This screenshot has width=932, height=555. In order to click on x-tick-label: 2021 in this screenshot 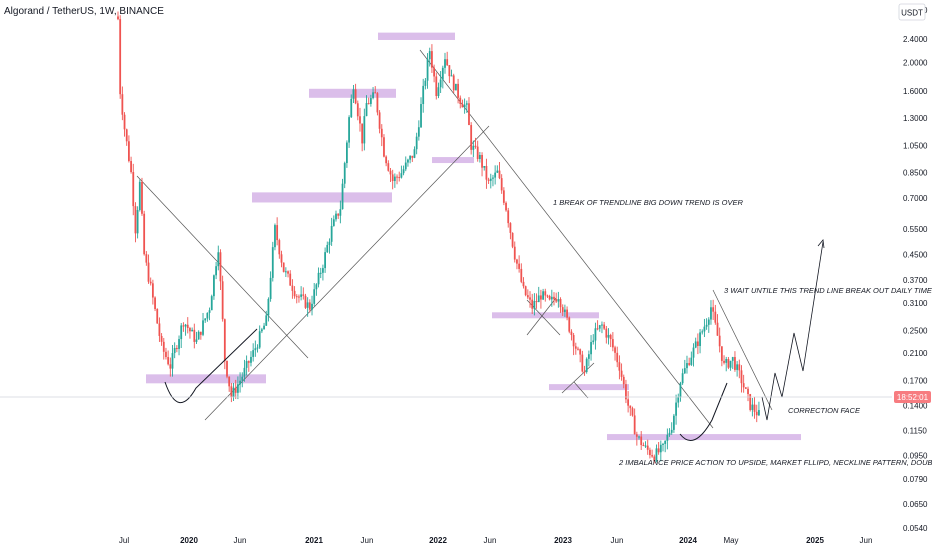, I will do `click(314, 540)`.